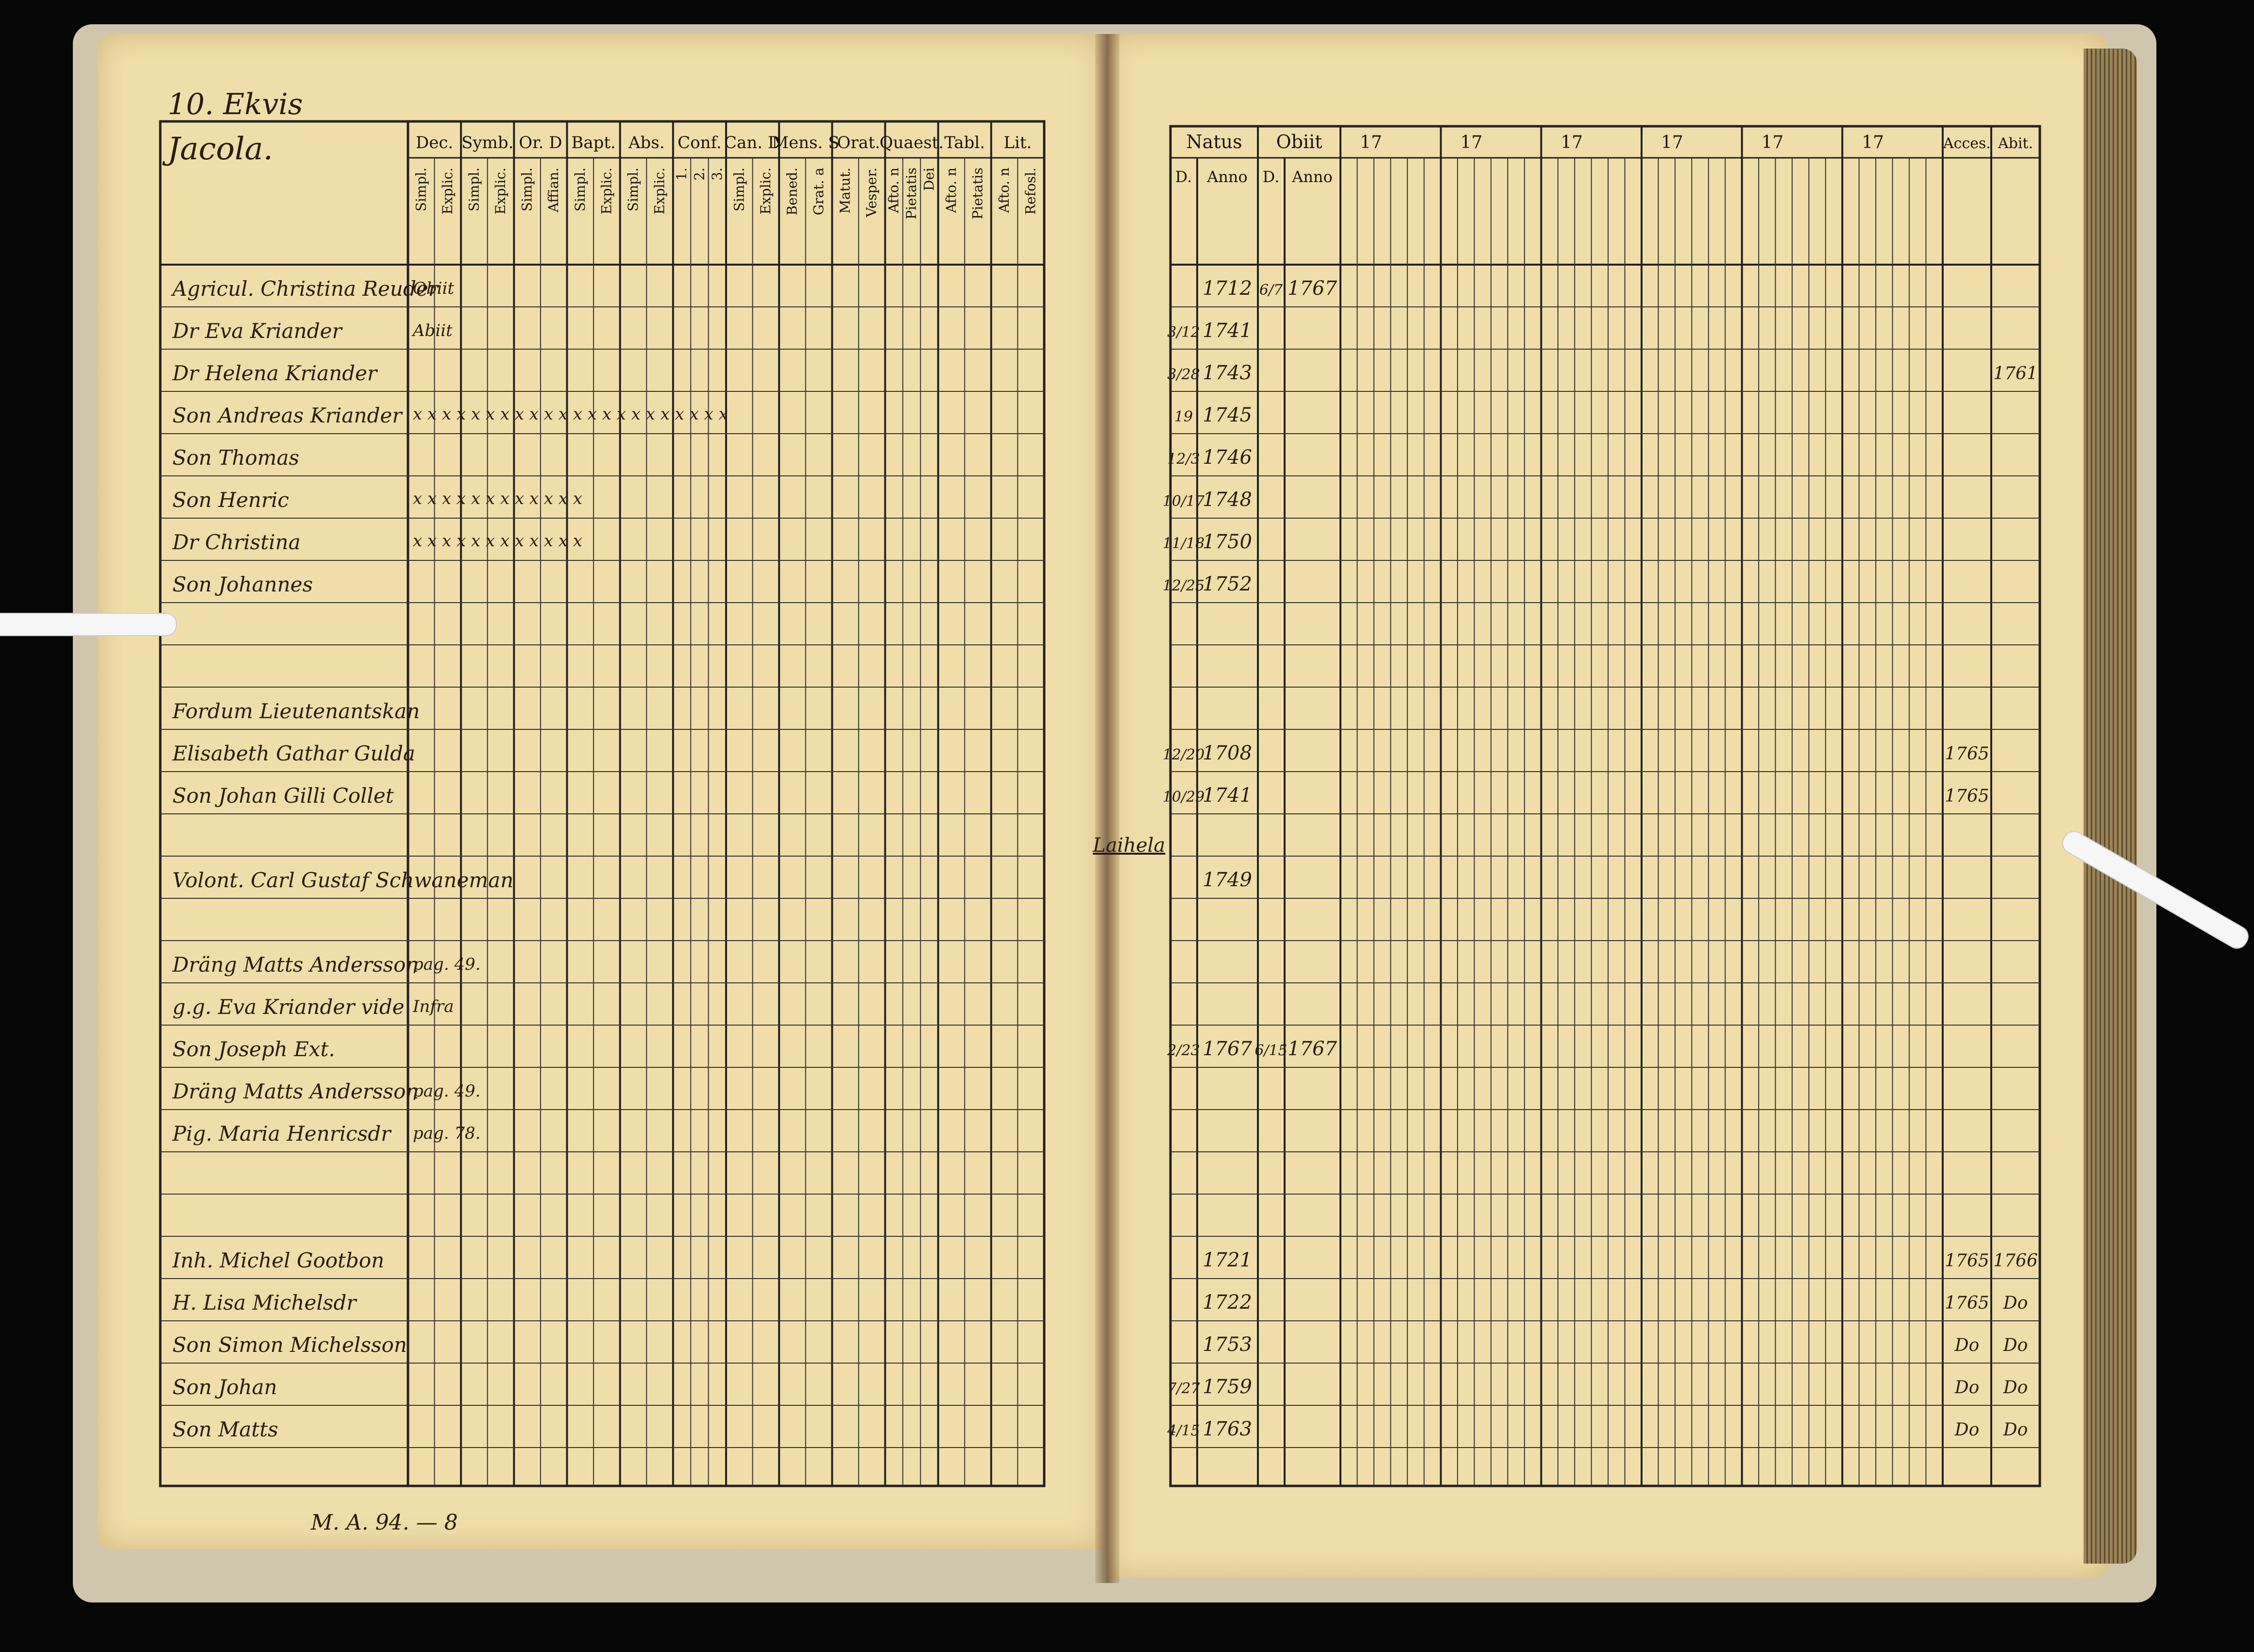  I want to click on register-name: Son Johan, so click(224, 1387).